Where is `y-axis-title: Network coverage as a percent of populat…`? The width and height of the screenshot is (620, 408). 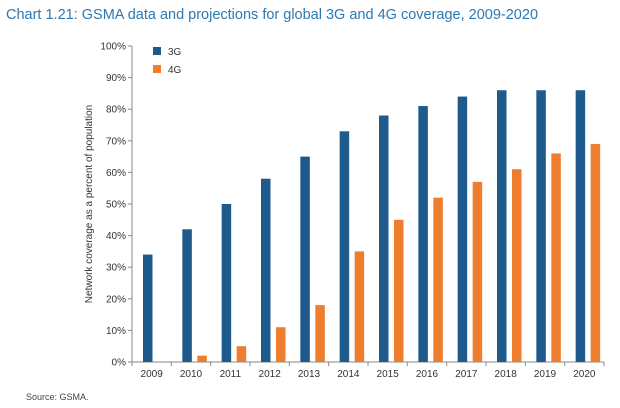
y-axis-title: Network coverage as a percent of populat… is located at coordinates (89, 204).